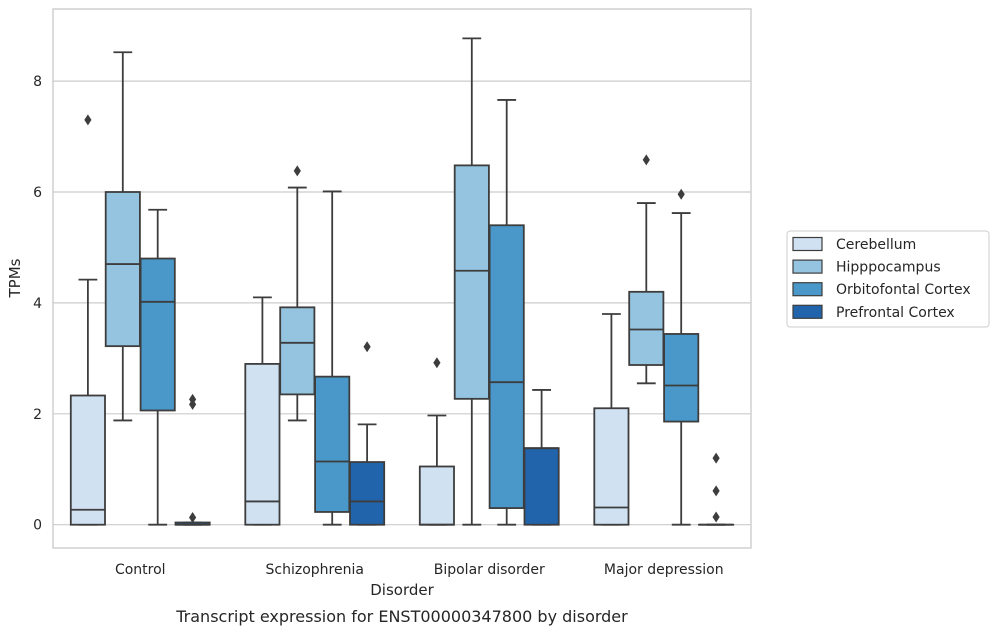  I want to click on y-tick-label: 8, so click(37, 82).